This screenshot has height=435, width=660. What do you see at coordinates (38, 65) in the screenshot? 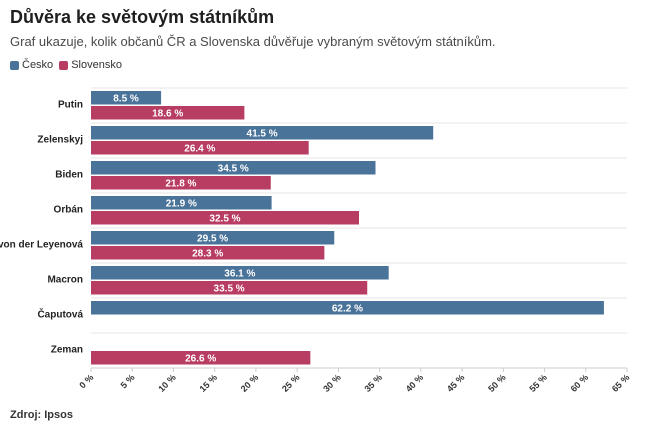
I see `legend-label-cesko: Česko` at bounding box center [38, 65].